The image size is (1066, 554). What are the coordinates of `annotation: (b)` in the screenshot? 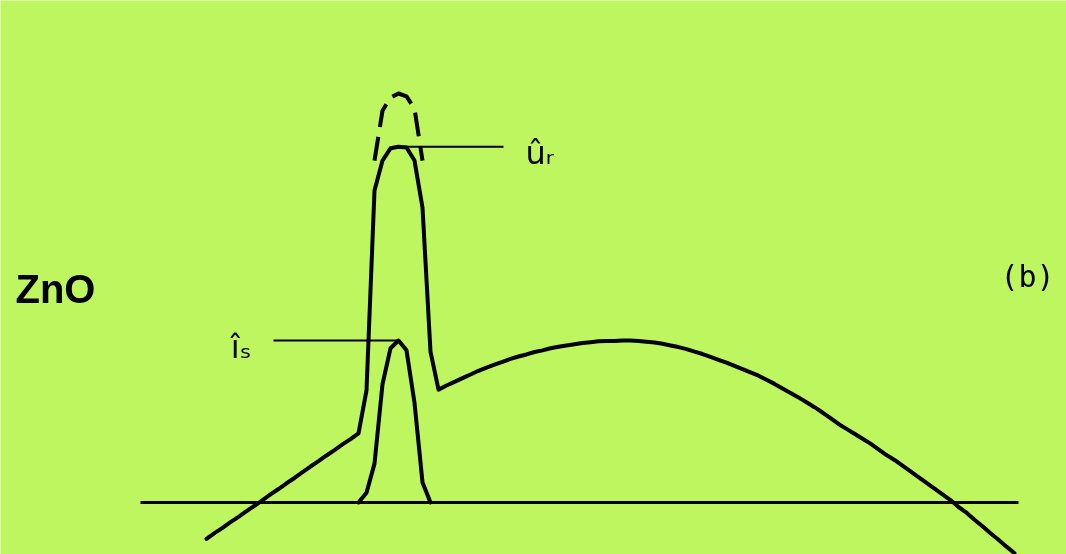 It's located at (1027, 276).